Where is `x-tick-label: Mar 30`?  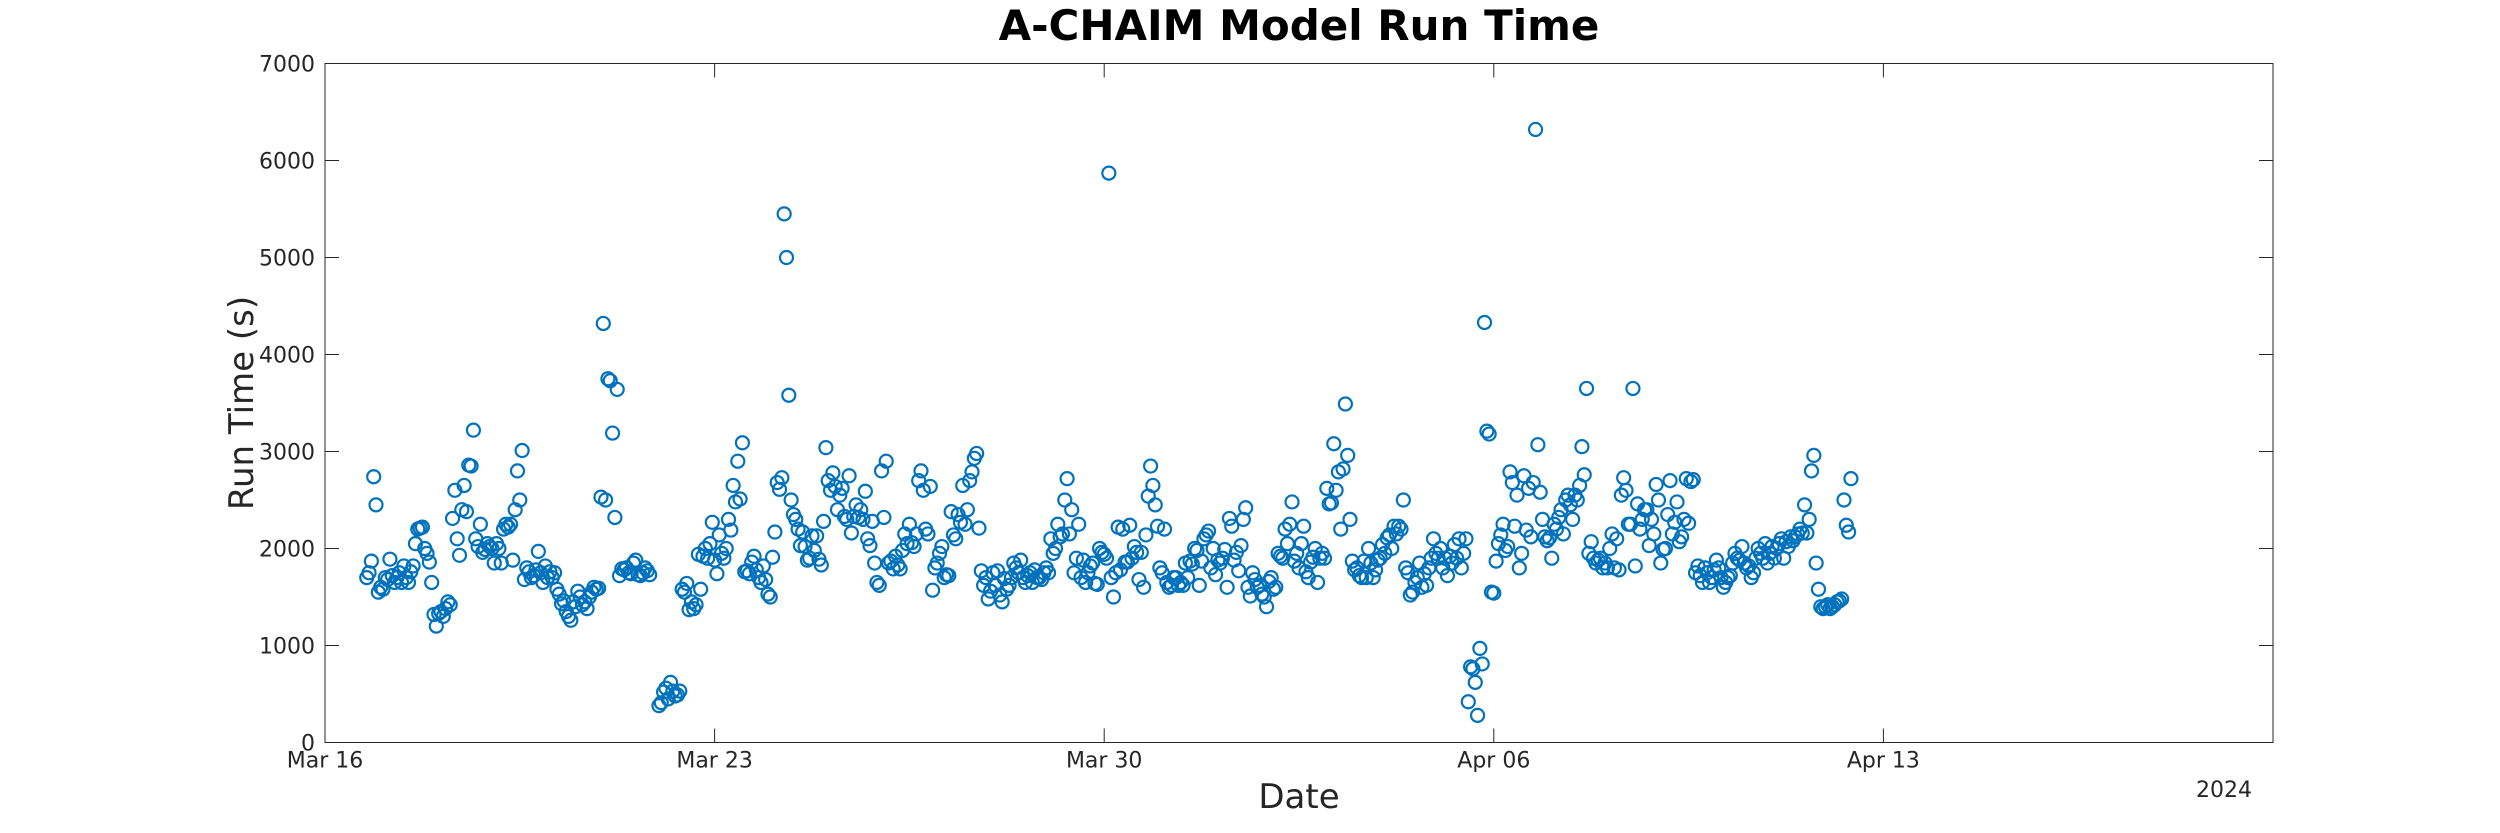 x-tick-label: Mar 30 is located at coordinates (1104, 761).